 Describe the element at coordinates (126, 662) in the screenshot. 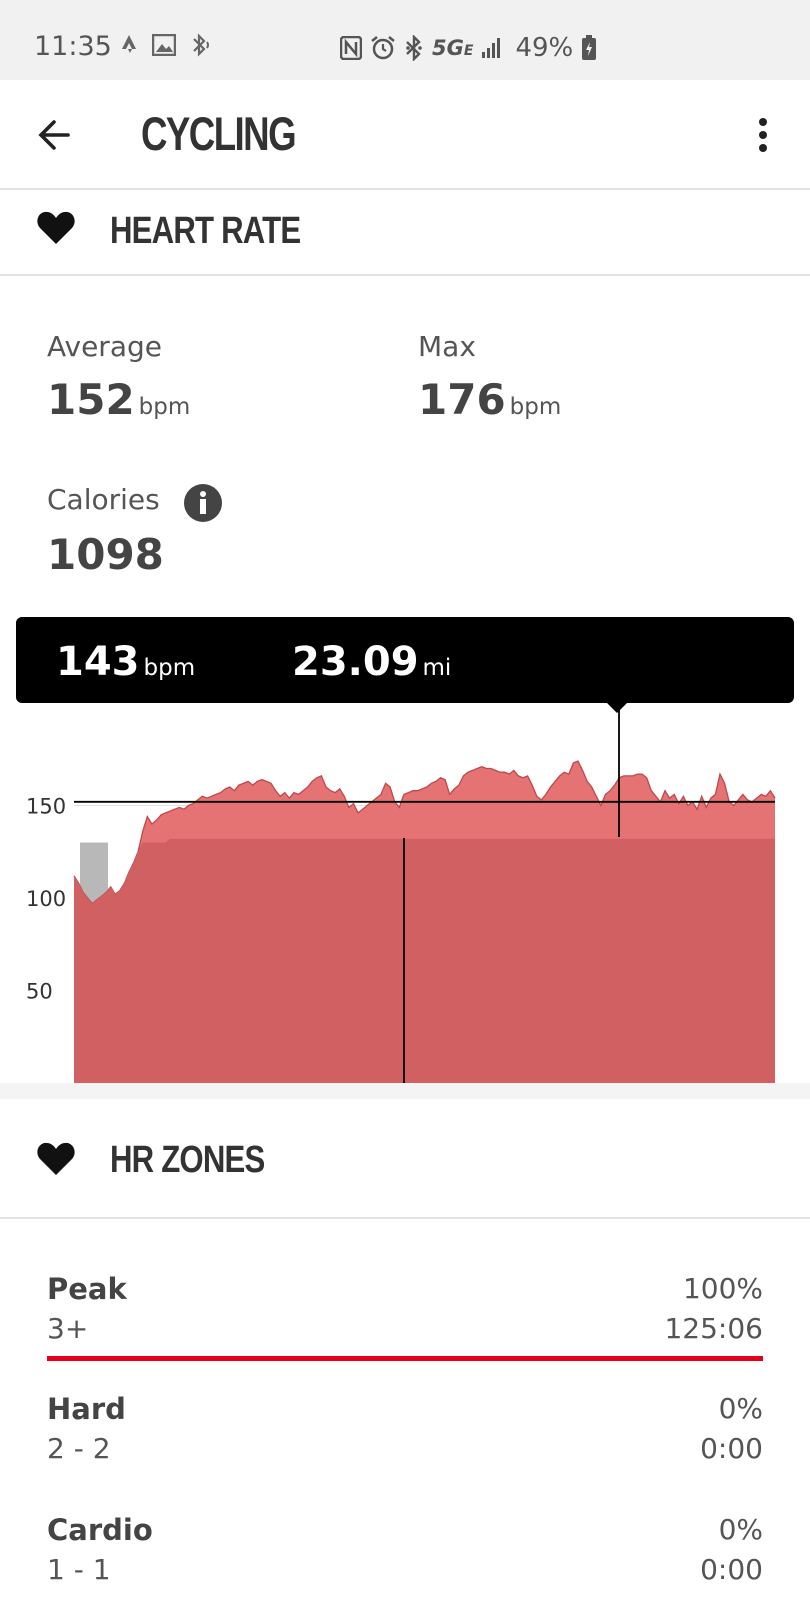

I see `tooltip-hr: 143 bpm` at that location.